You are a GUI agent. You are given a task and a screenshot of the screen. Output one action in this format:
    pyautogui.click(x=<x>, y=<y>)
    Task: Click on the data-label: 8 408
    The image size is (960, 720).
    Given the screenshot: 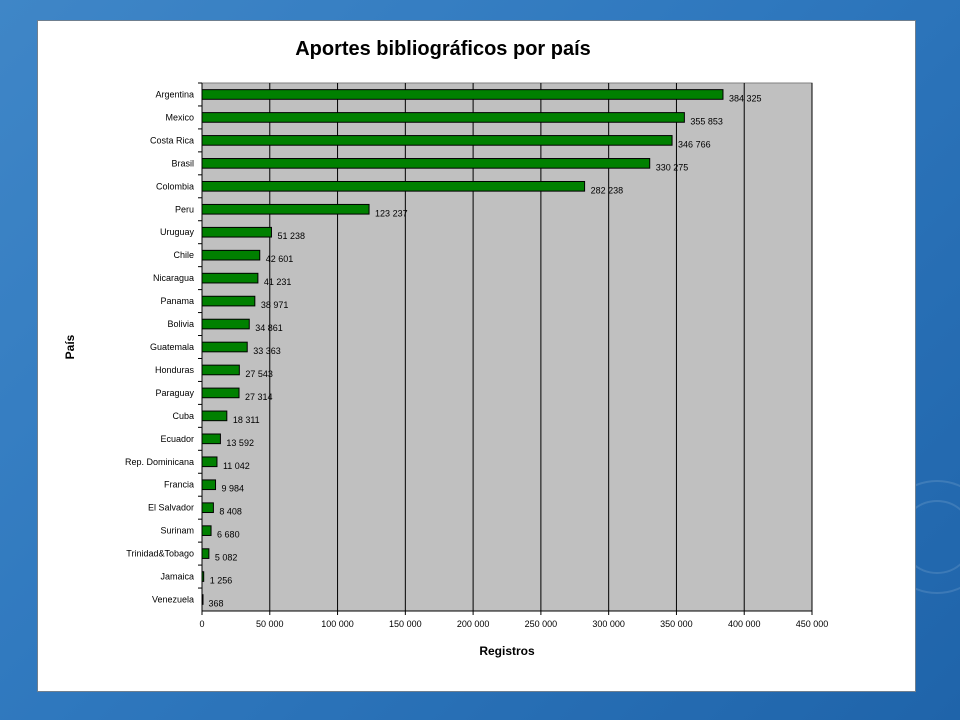 What is the action you would take?
    pyautogui.click(x=230, y=512)
    